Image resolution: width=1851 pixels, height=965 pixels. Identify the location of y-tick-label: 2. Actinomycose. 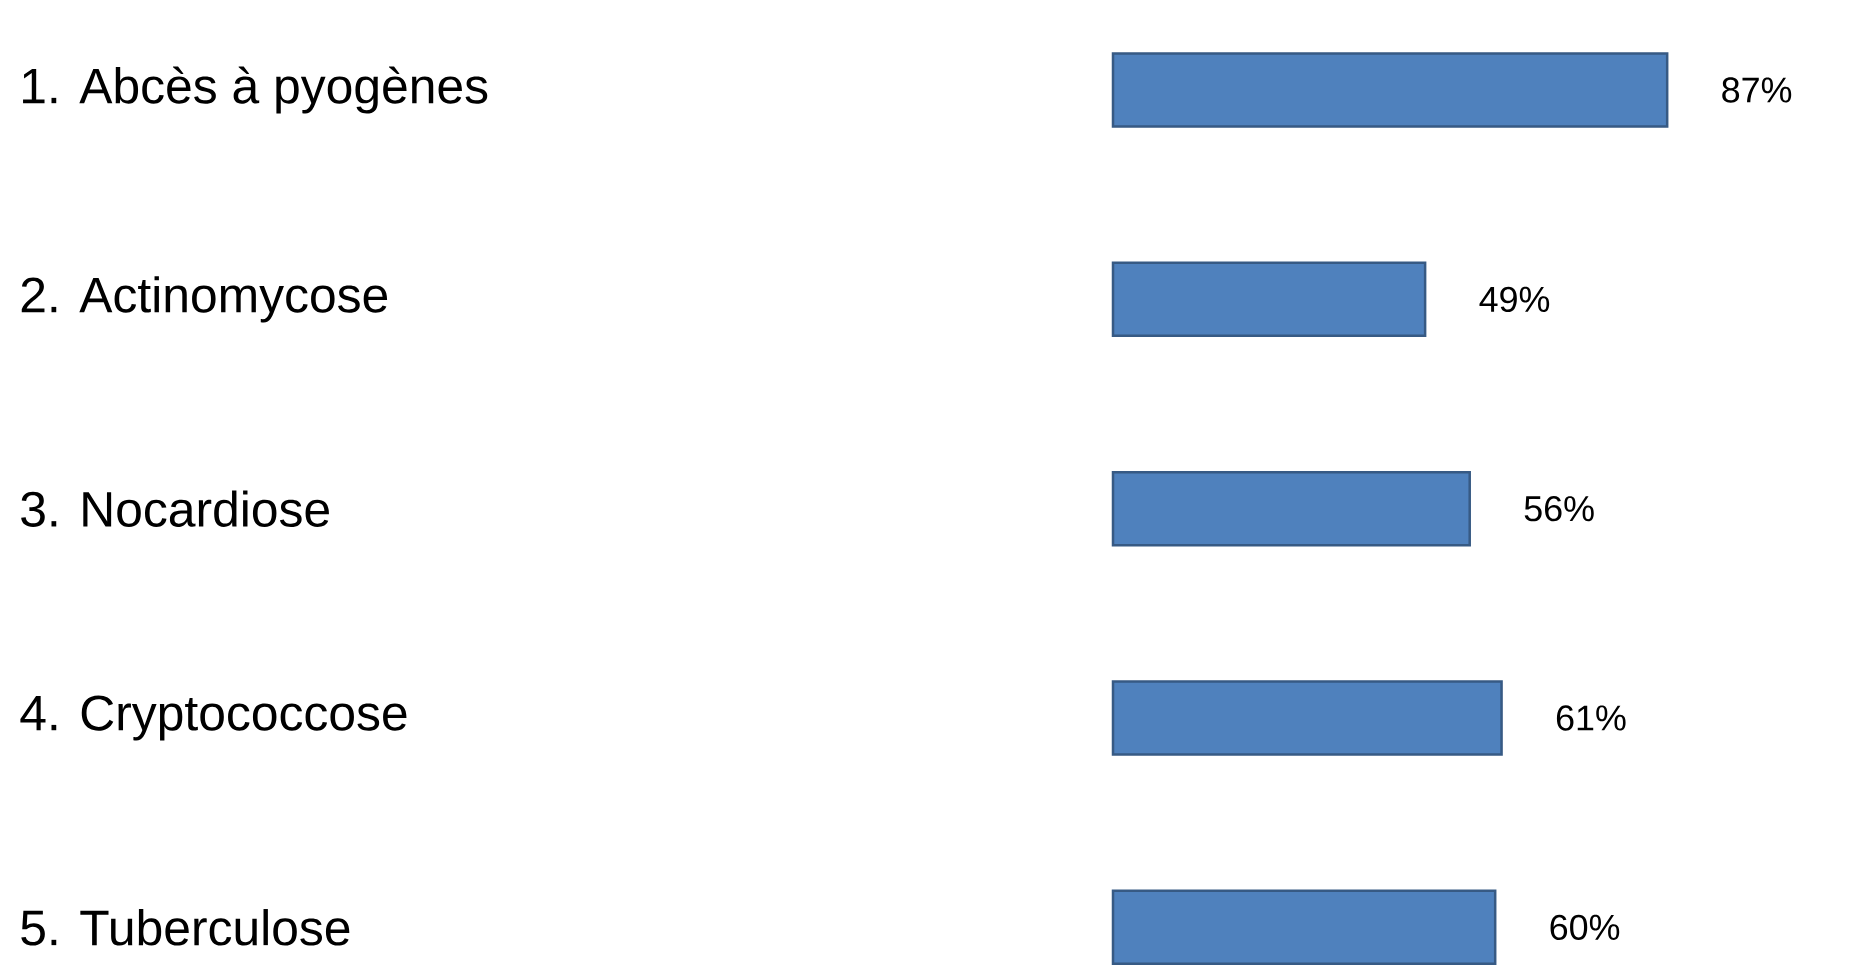
(204, 299).